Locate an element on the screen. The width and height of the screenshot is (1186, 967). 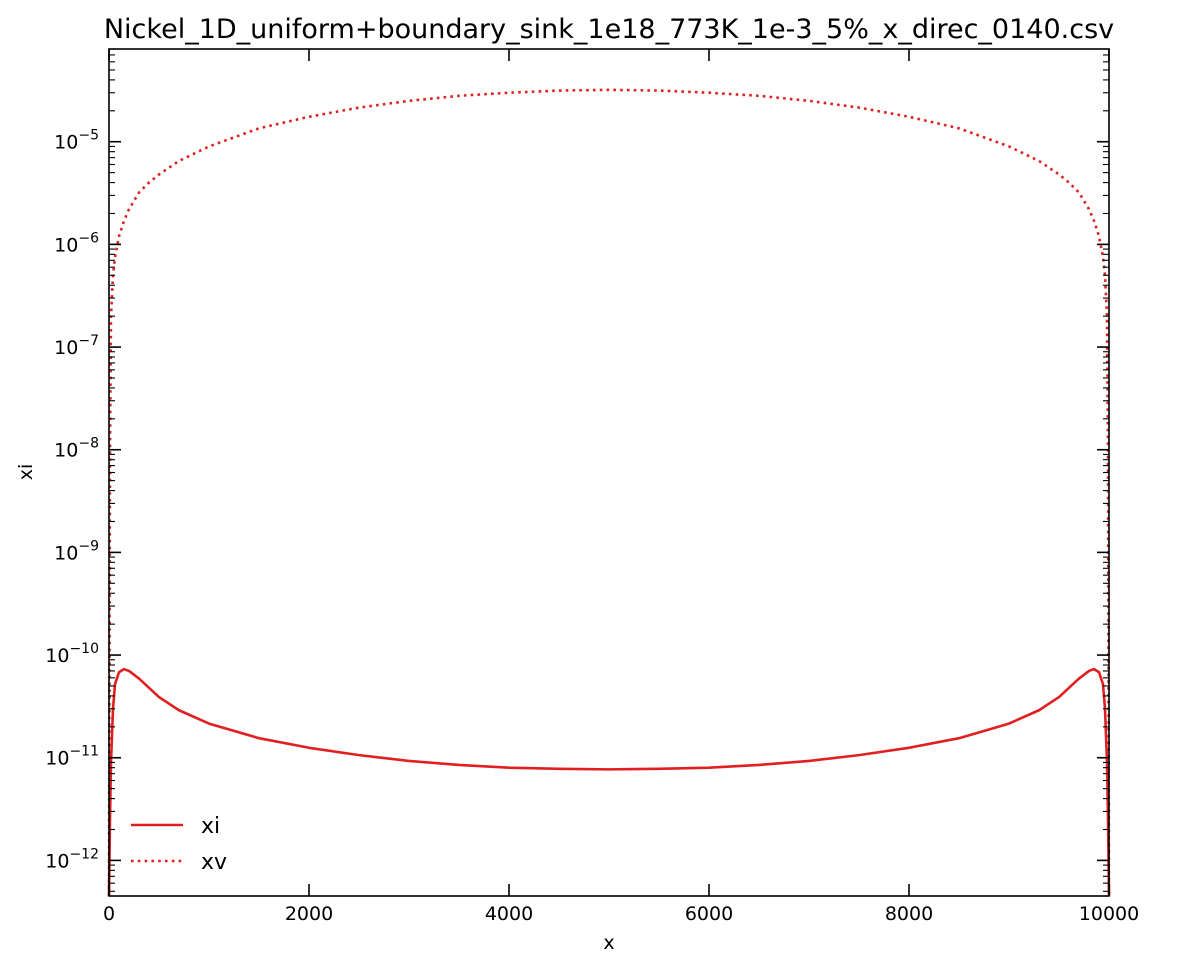
x-tick-label: 2000 is located at coordinates (309, 914).